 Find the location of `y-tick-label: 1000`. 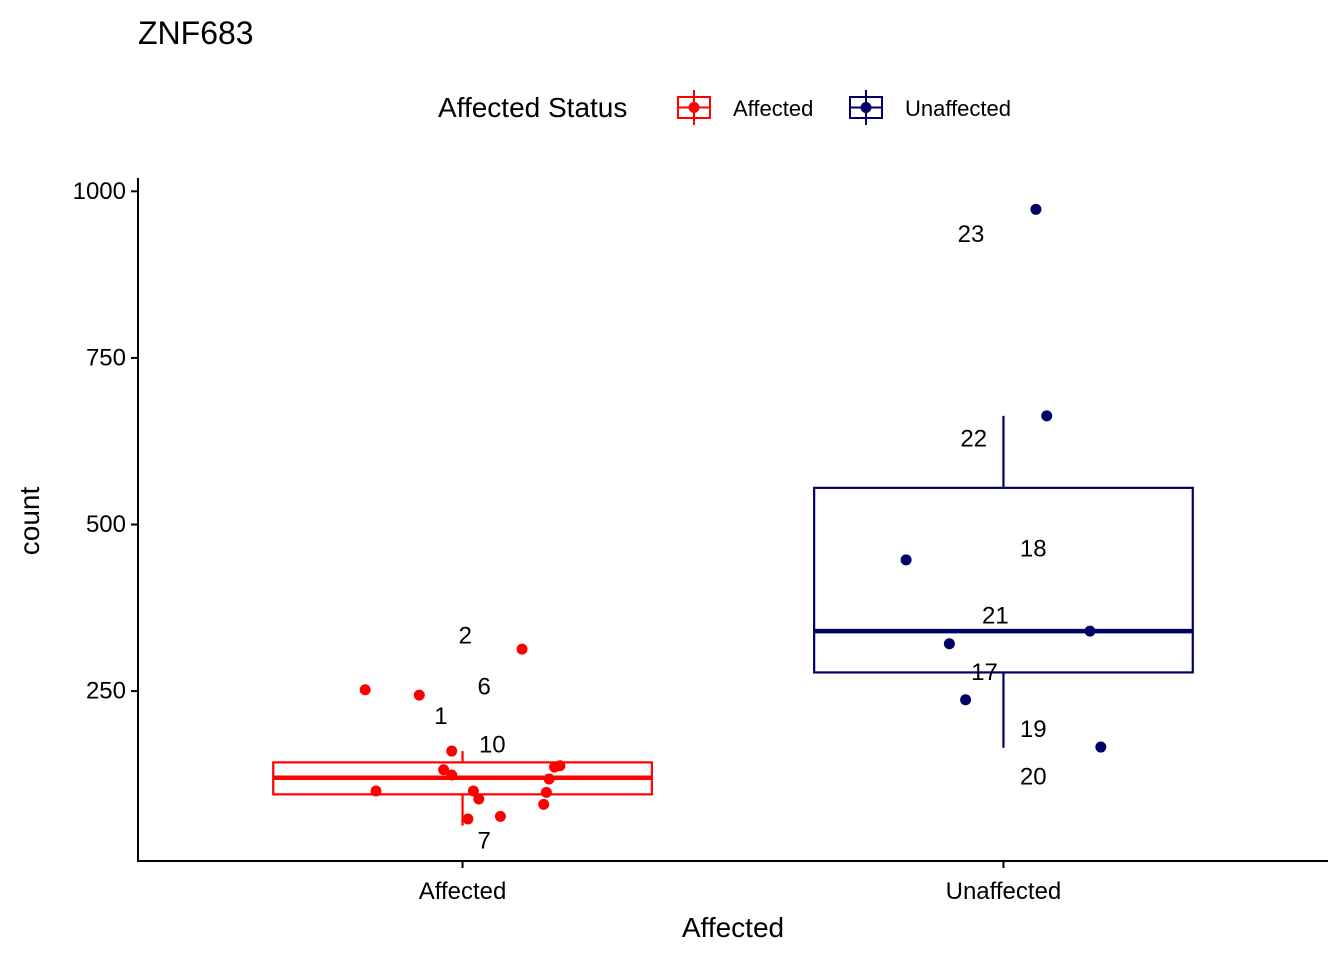

y-tick-label: 1000 is located at coordinates (99, 191).